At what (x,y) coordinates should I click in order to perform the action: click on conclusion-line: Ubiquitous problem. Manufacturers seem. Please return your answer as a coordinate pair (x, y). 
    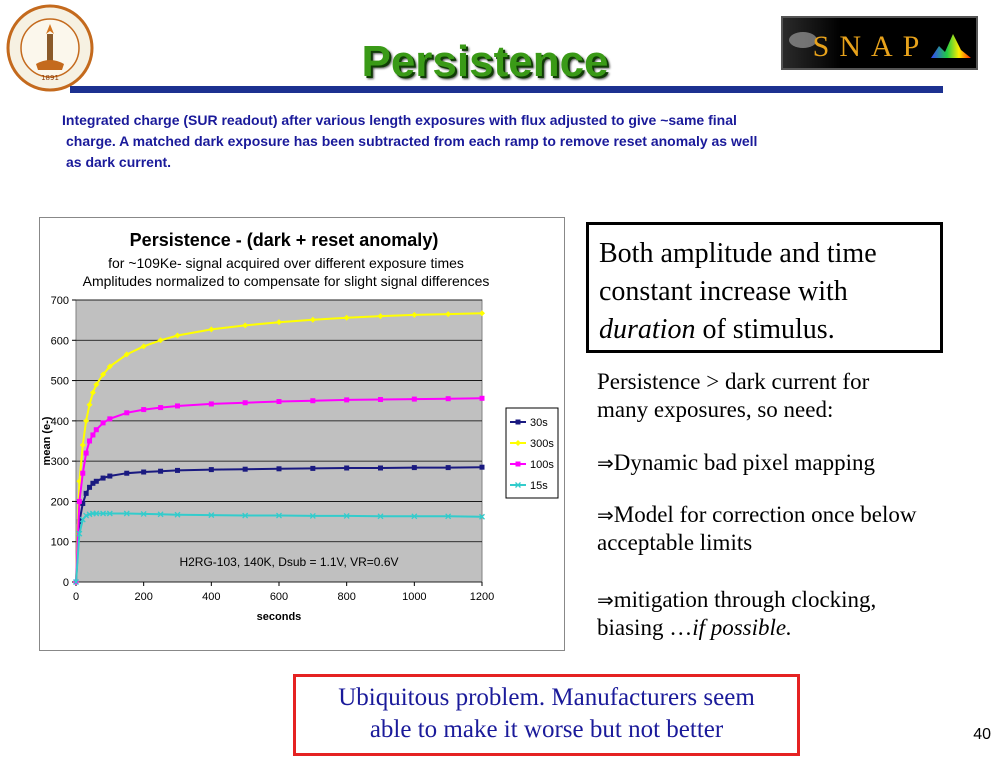
    Looking at the image, I should click on (546, 697).